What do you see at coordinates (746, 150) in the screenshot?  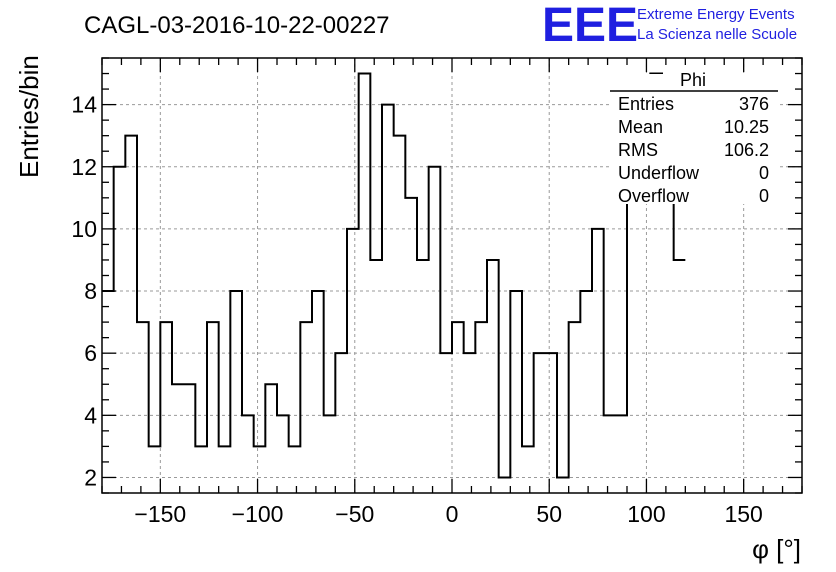 I see `stats-value-rms: 106.2` at bounding box center [746, 150].